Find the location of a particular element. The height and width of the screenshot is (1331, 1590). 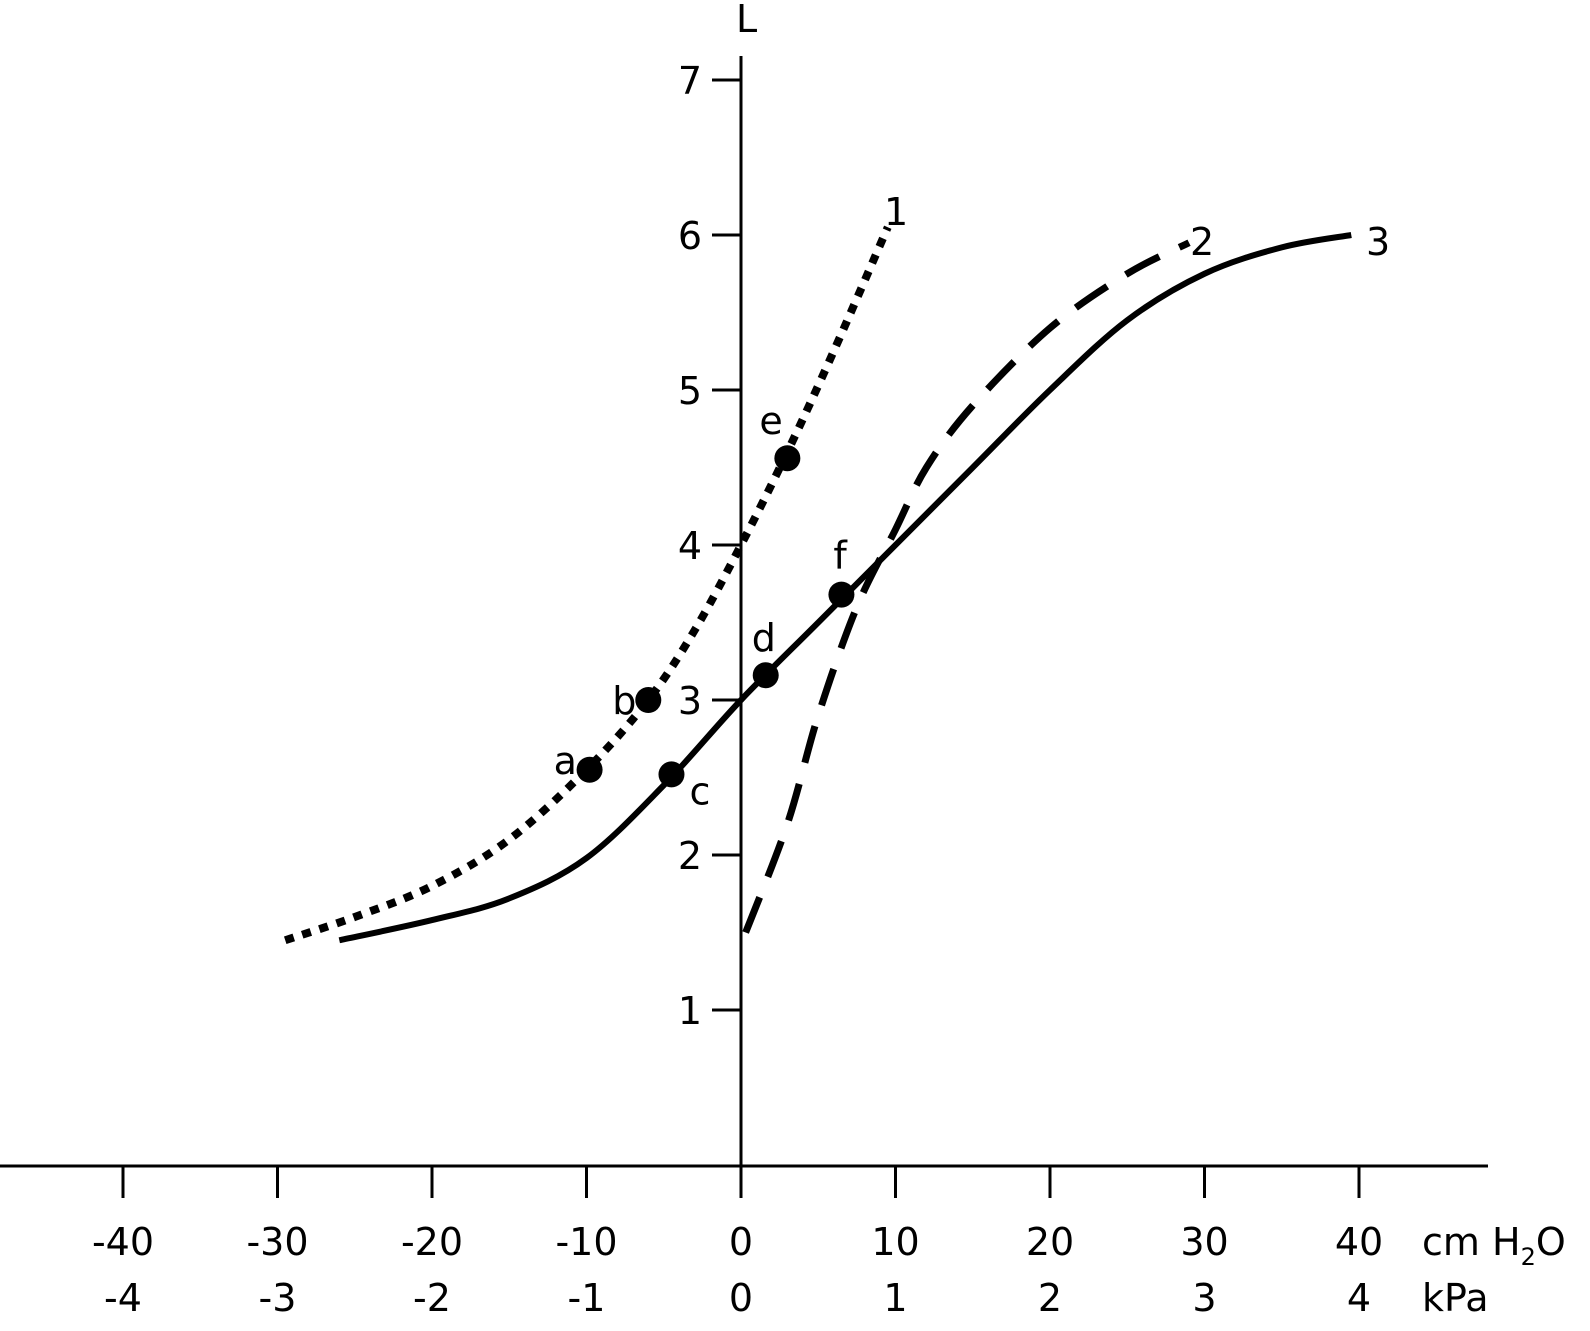

point-label-b: b is located at coordinates (624, 701).